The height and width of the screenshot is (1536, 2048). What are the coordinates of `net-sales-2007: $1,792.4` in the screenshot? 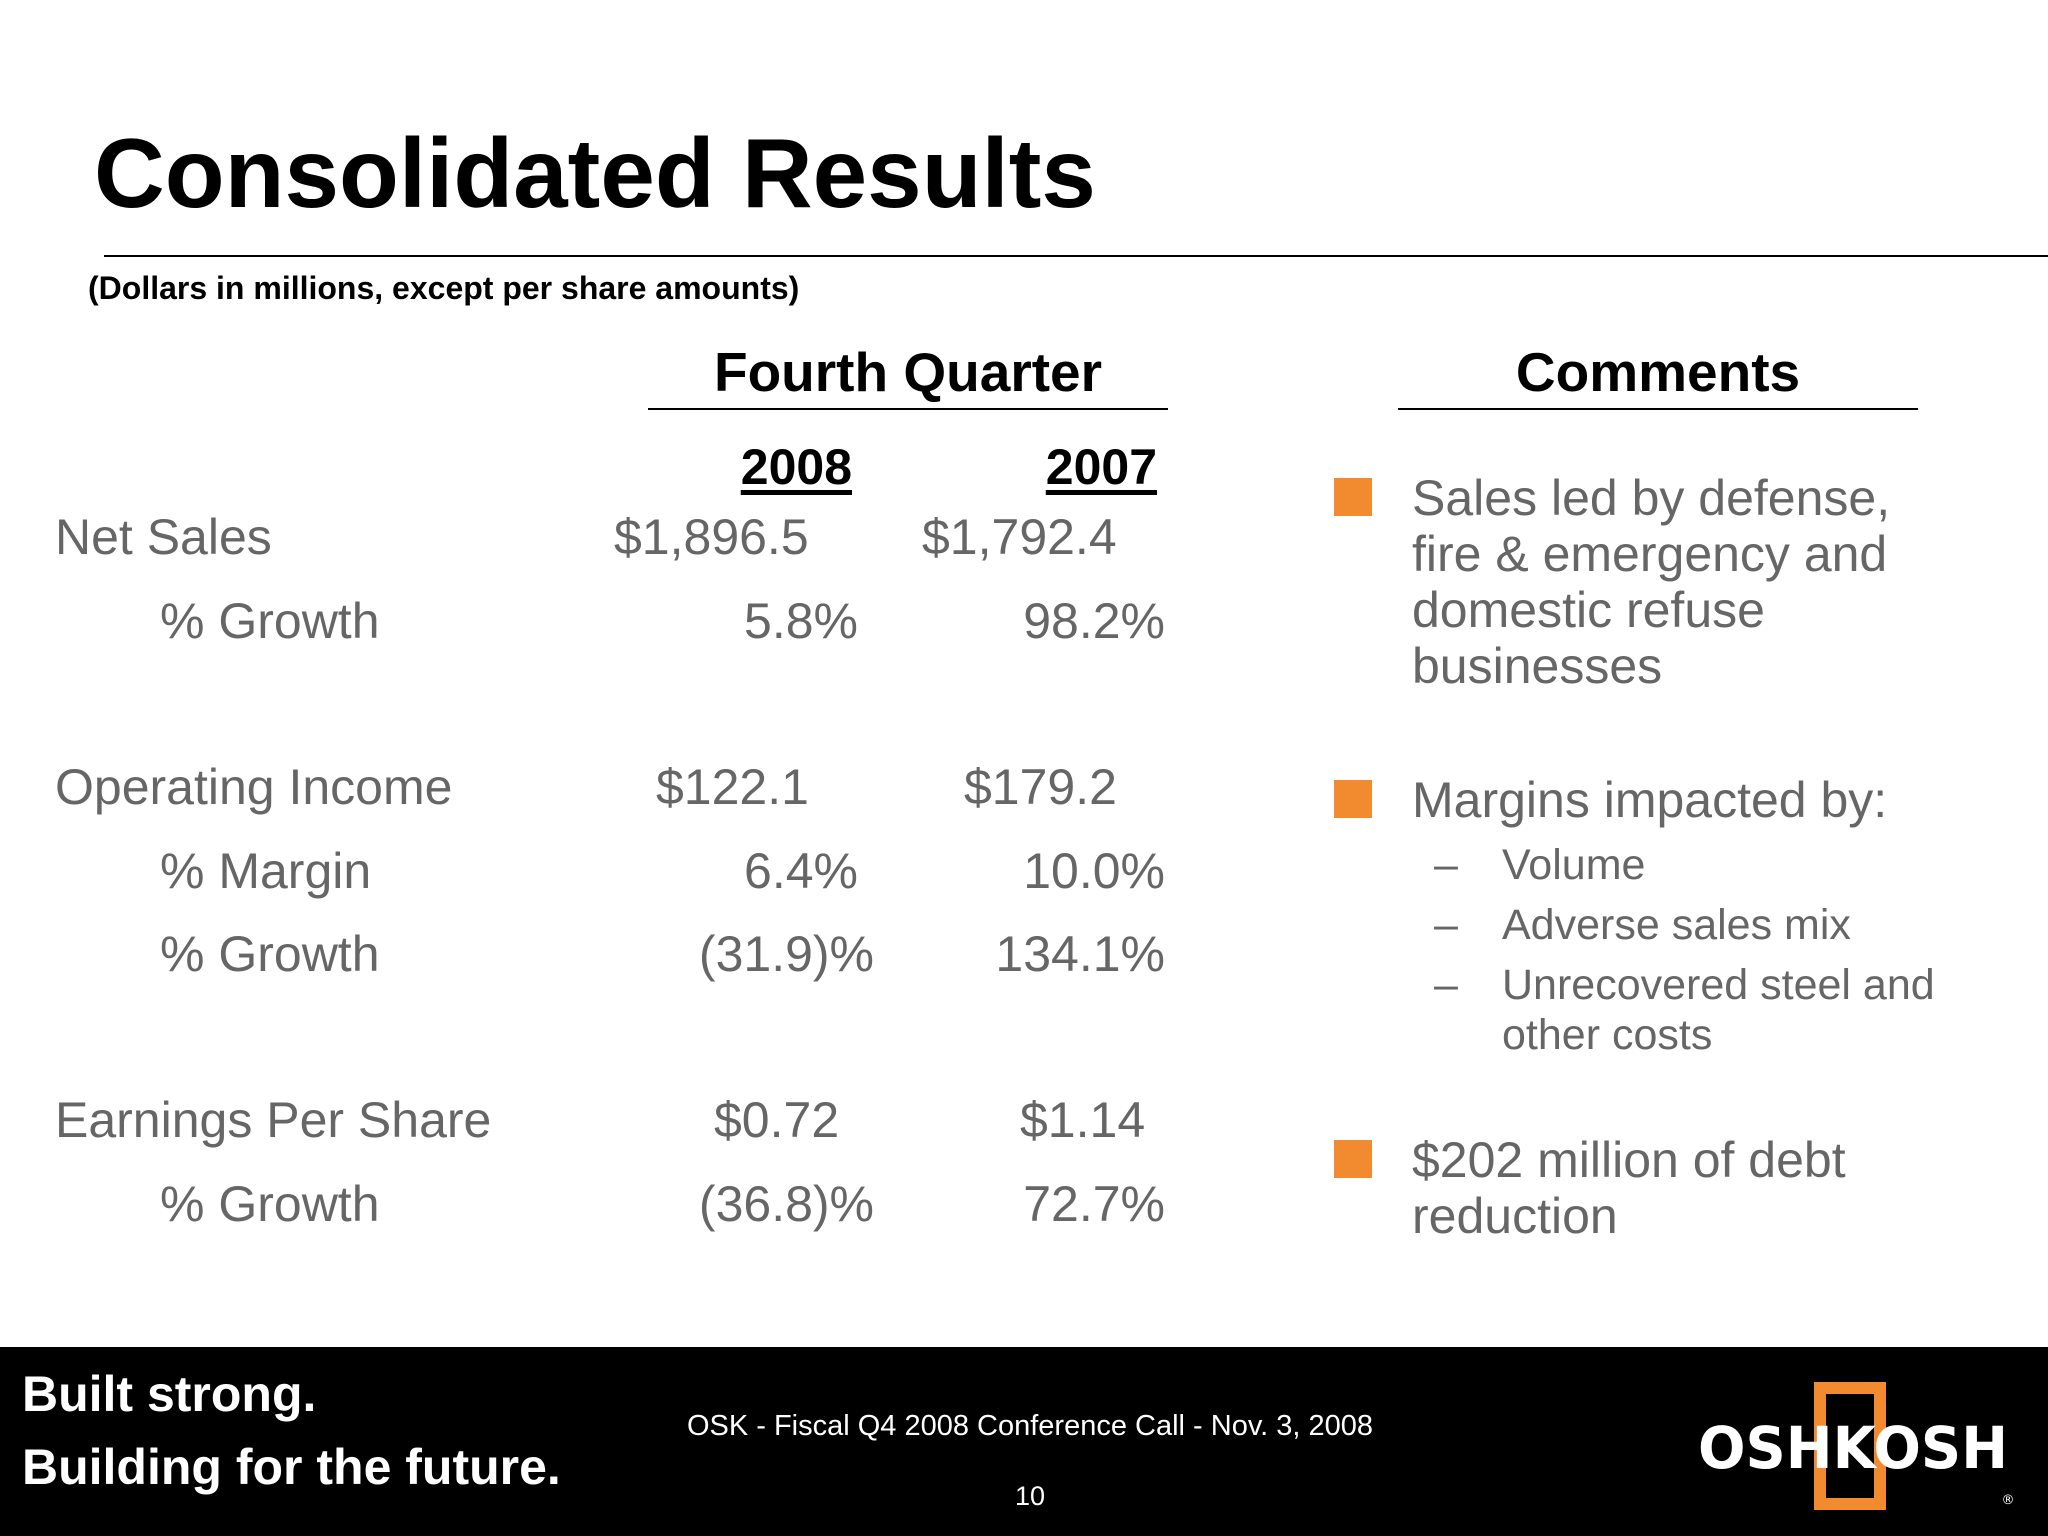 It's located at (1019, 537).